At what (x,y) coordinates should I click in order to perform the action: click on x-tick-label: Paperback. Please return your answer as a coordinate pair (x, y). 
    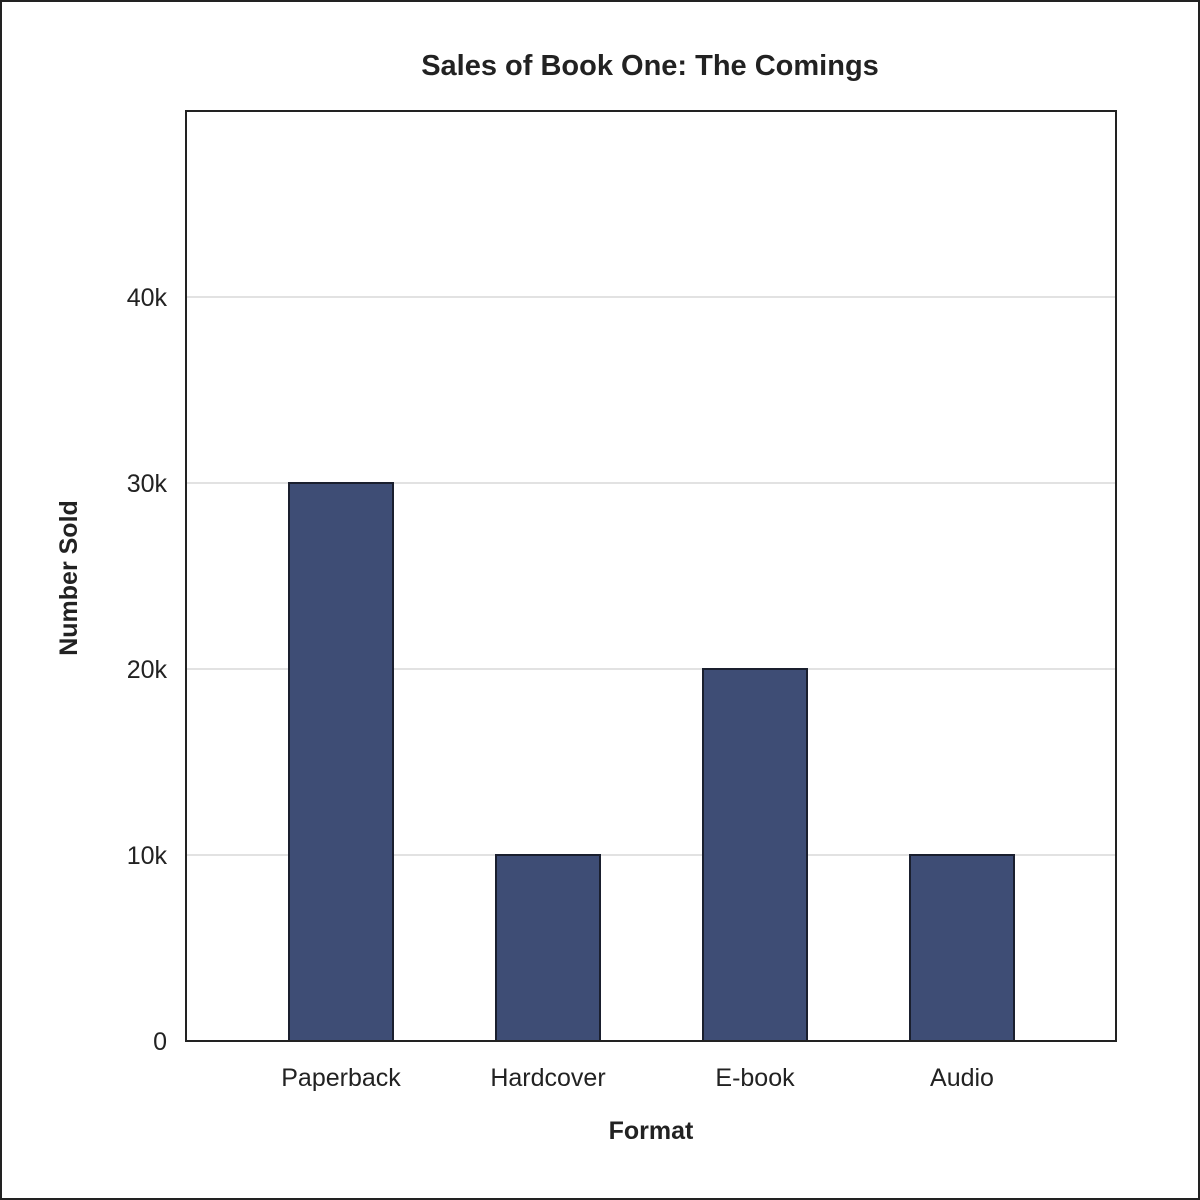
    Looking at the image, I should click on (341, 1078).